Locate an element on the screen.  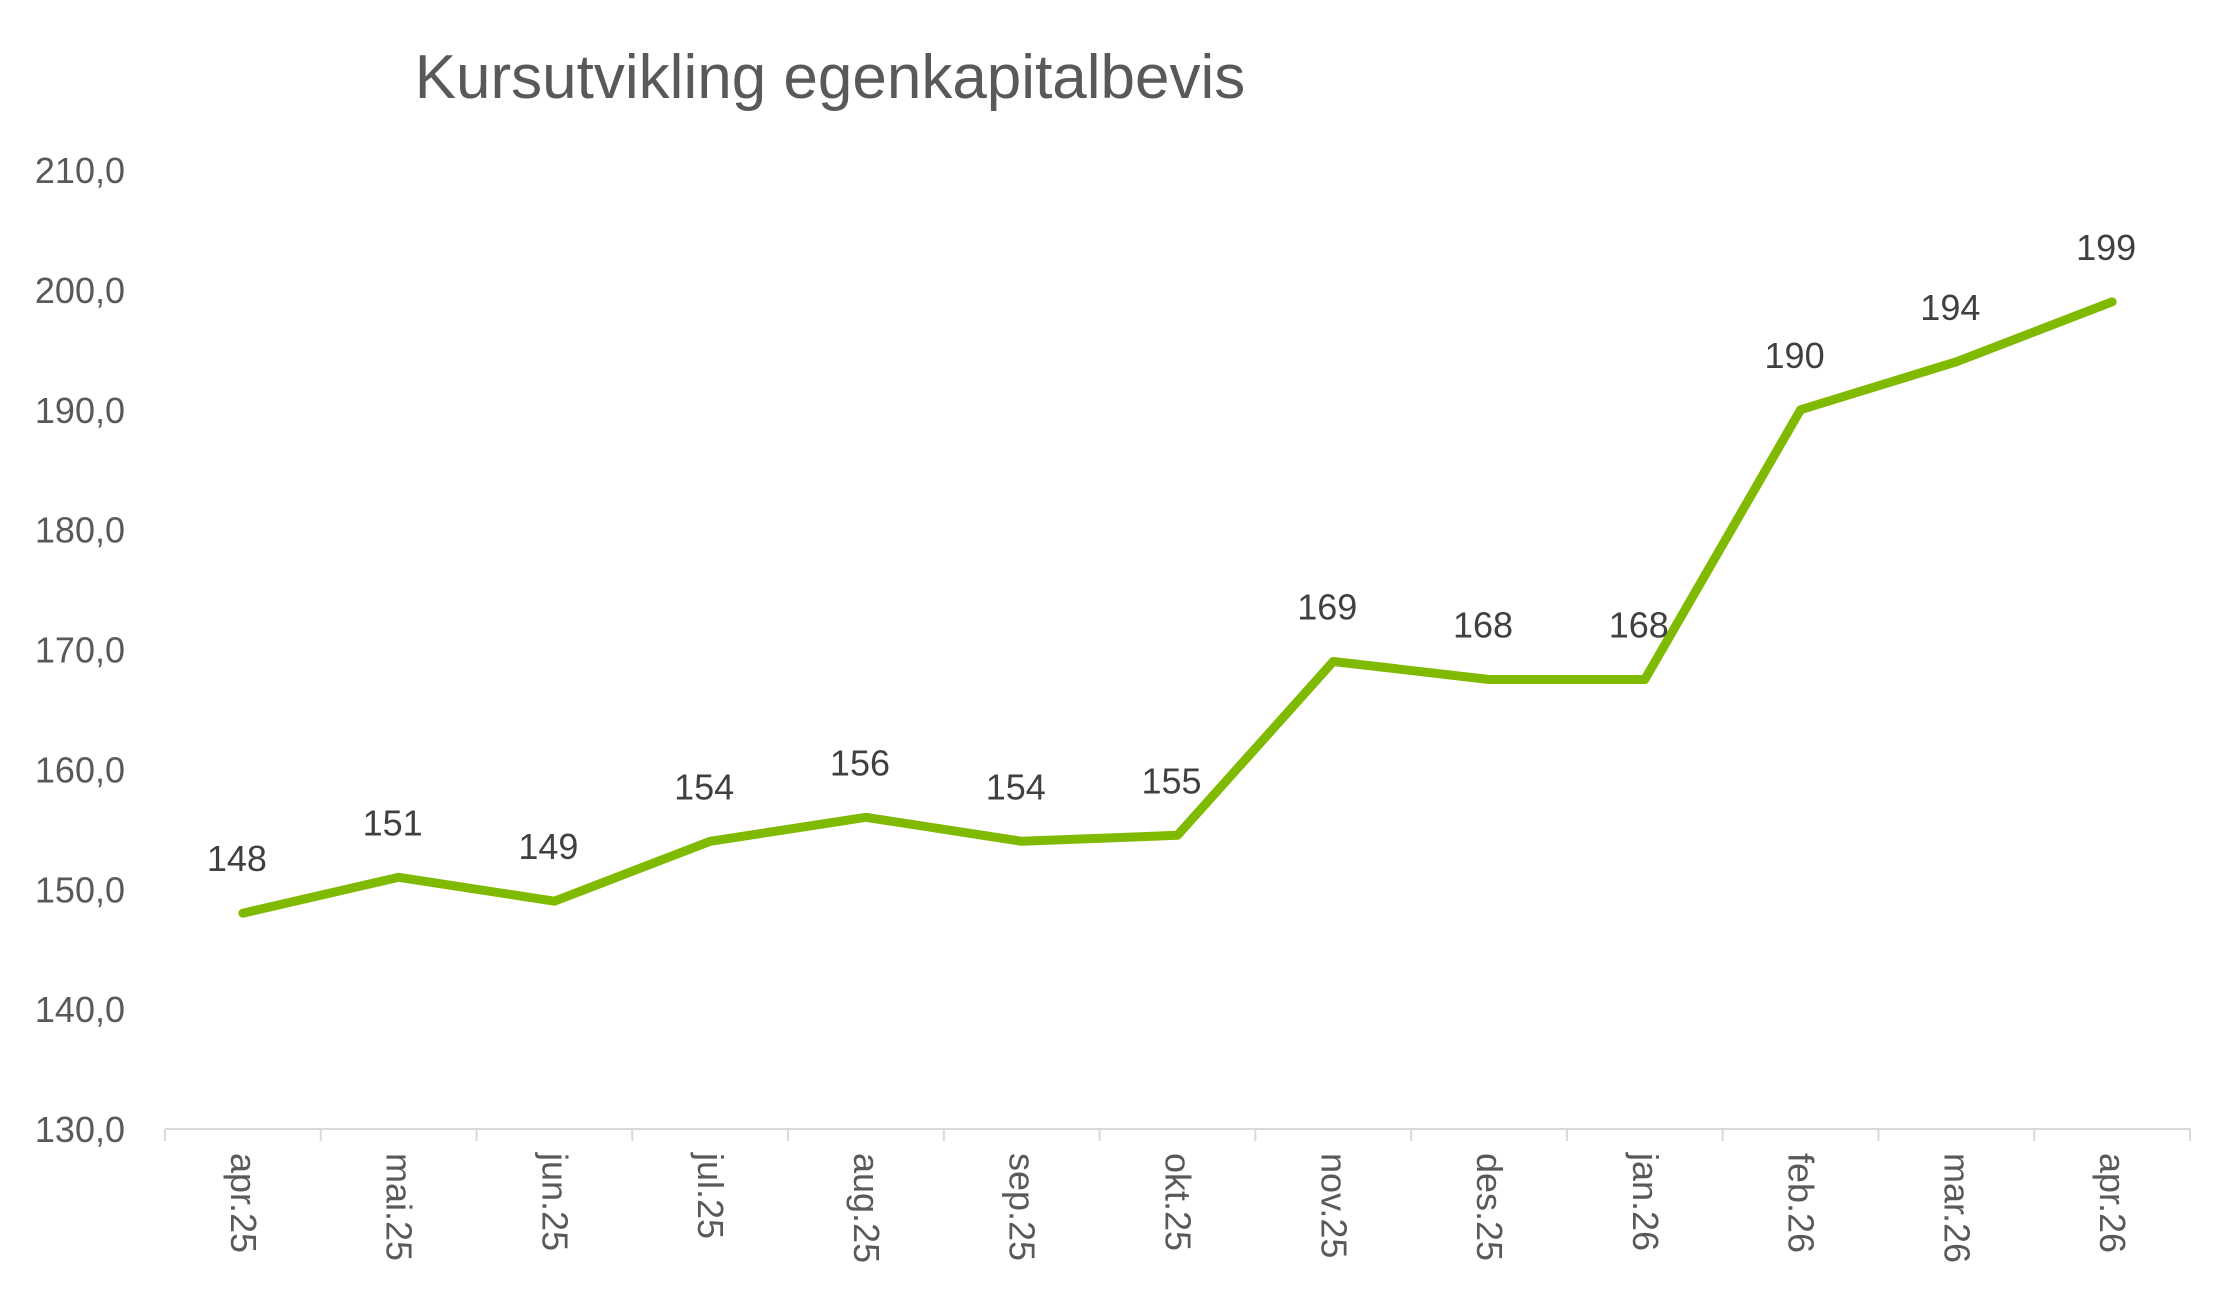
x-tick-label: okt.25 is located at coordinates (1178, 1202).